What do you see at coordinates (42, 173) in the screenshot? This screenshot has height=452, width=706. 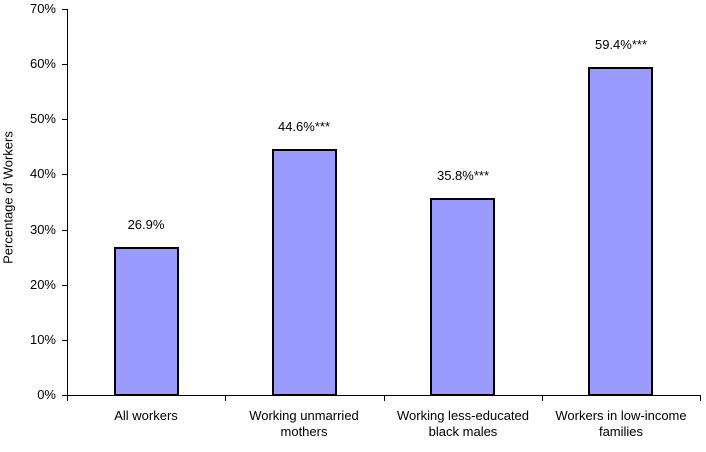 I see `y-tick-label: 40%` at bounding box center [42, 173].